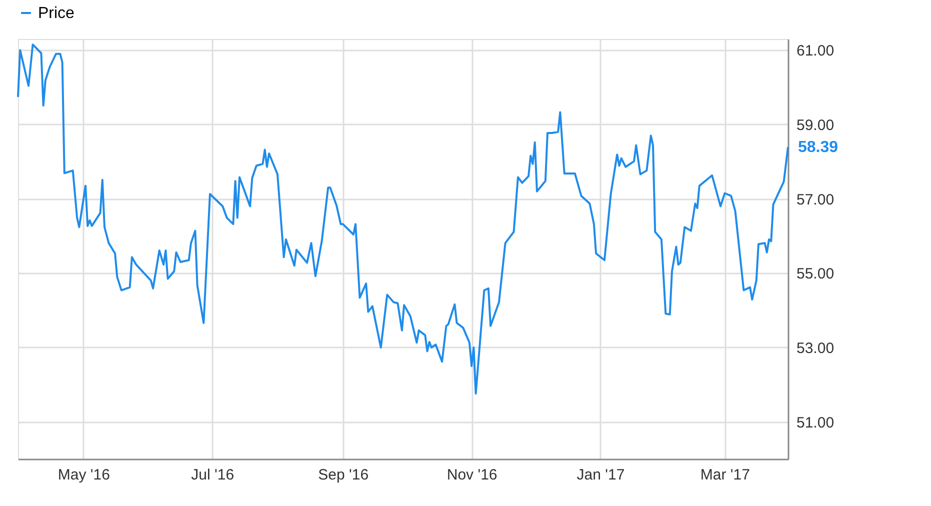 The width and height of the screenshot is (931, 506). What do you see at coordinates (815, 423) in the screenshot?
I see `y-tick-label: 51.00` at bounding box center [815, 423].